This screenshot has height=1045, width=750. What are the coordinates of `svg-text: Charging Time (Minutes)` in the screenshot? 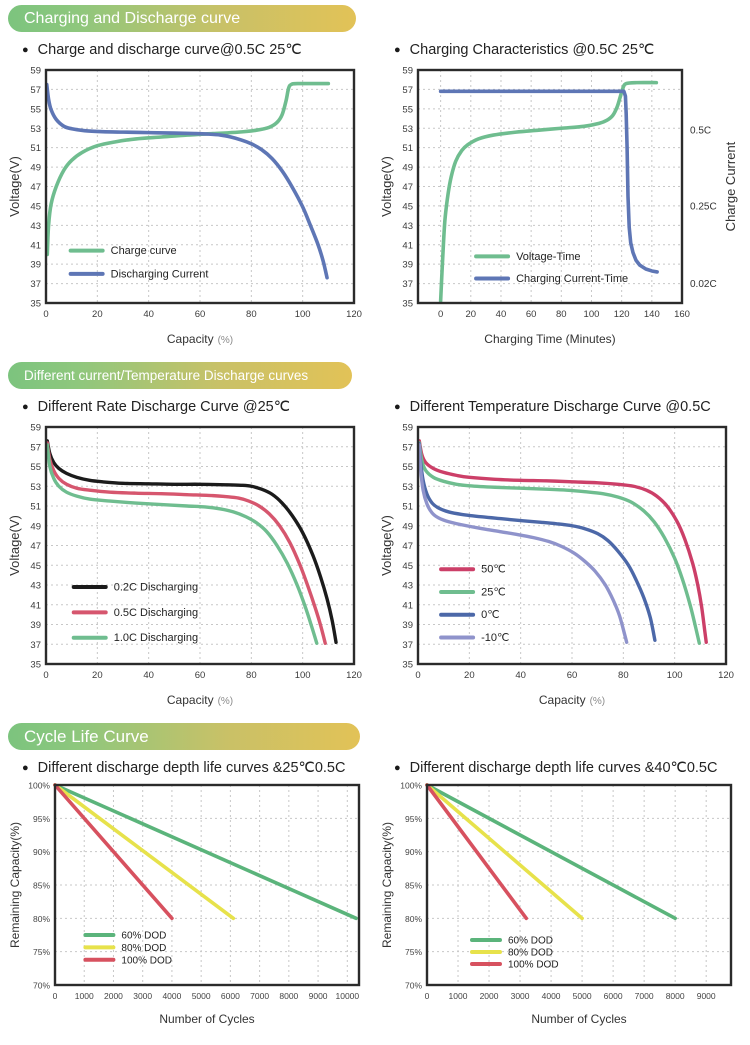 It's located at (549, 339).